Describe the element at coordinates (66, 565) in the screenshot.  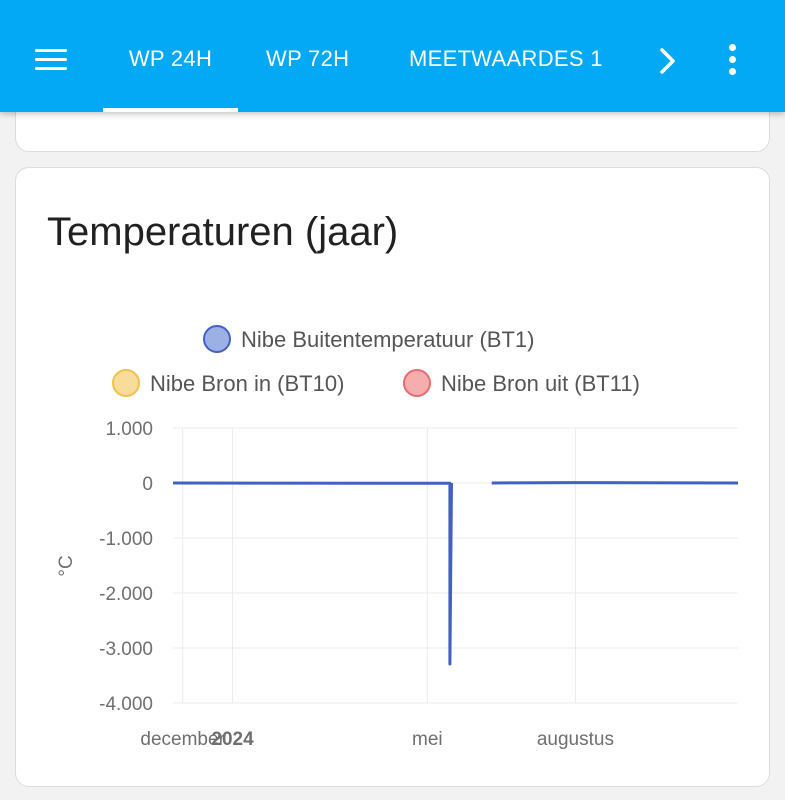
I see `y-axis-label: °C` at that location.